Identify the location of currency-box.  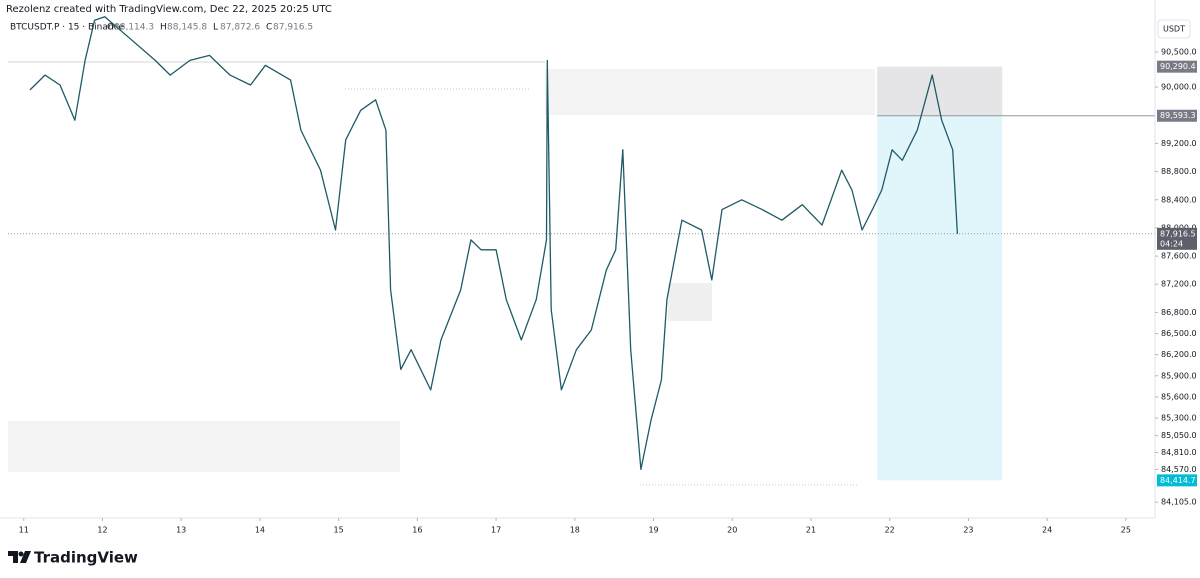
(1174, 29).